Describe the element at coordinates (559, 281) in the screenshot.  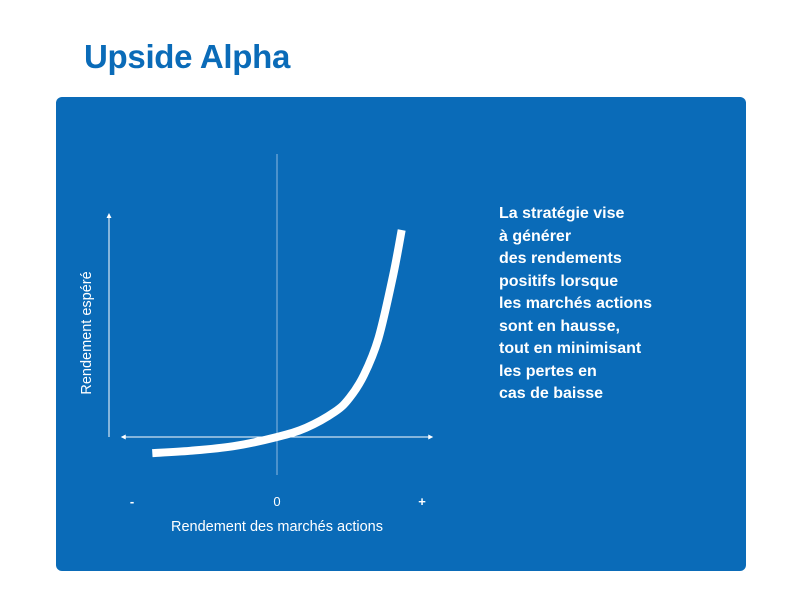
I see `description-line: positifs lorsque` at that location.